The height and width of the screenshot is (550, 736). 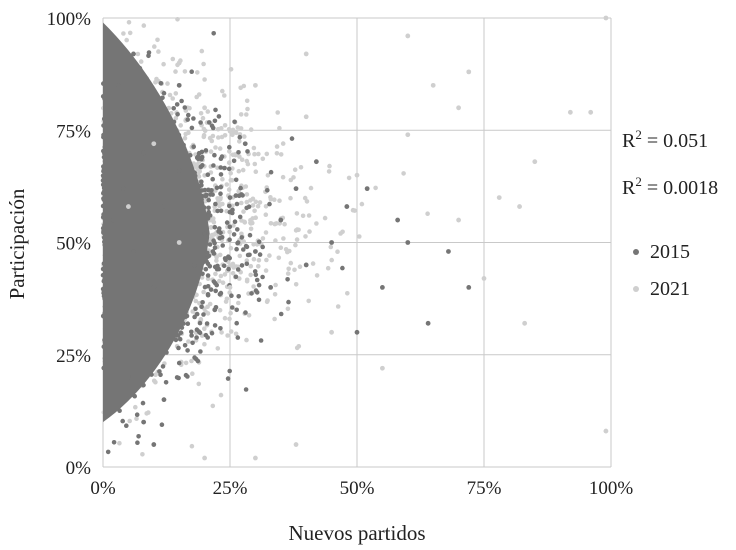 What do you see at coordinates (79, 468) in the screenshot?
I see `y-tick-label: 0%` at bounding box center [79, 468].